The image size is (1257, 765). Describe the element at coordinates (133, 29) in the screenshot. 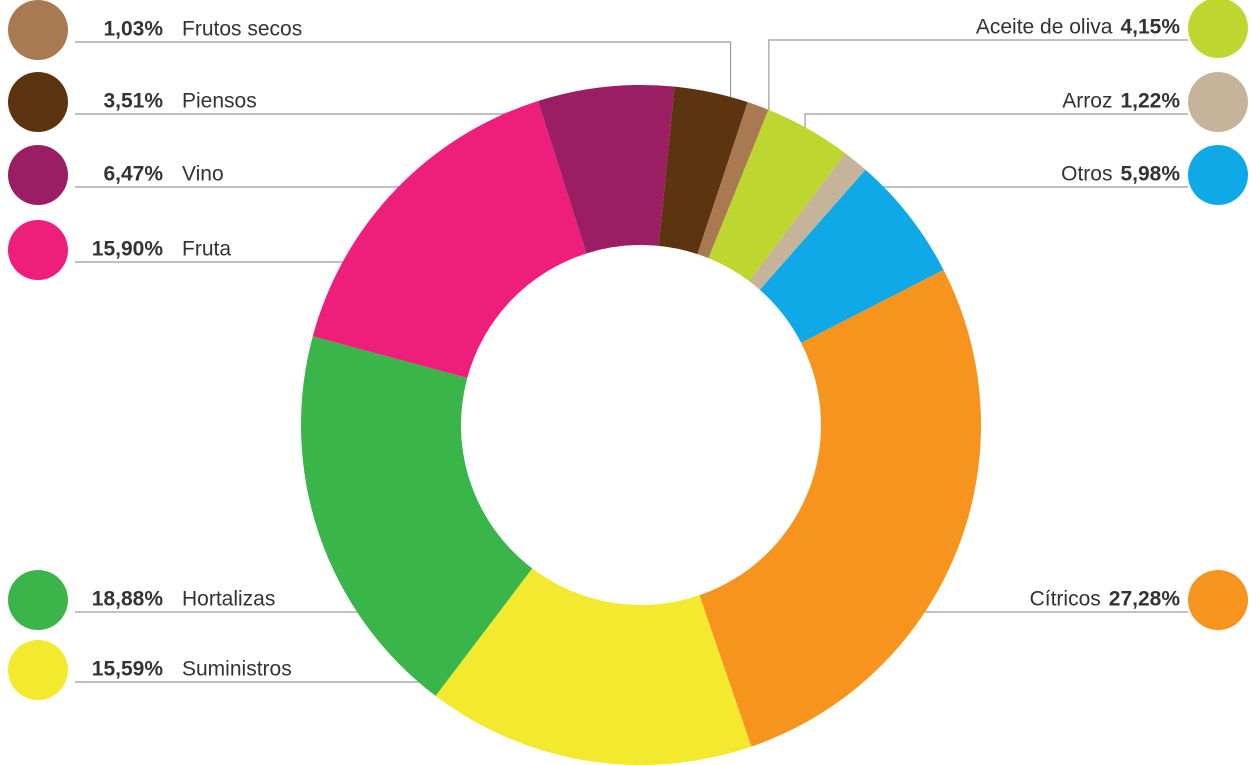

I see `value-label: 1,03%` at that location.